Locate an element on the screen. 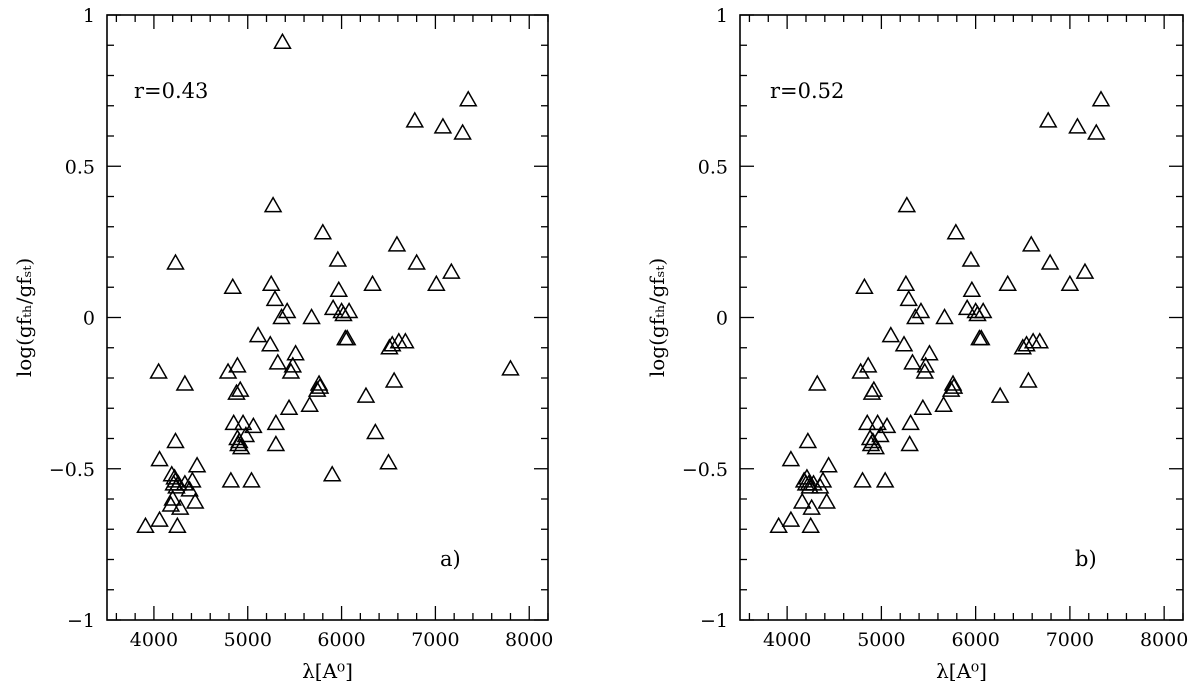  x-tick-label: 6000 is located at coordinates (341, 640).